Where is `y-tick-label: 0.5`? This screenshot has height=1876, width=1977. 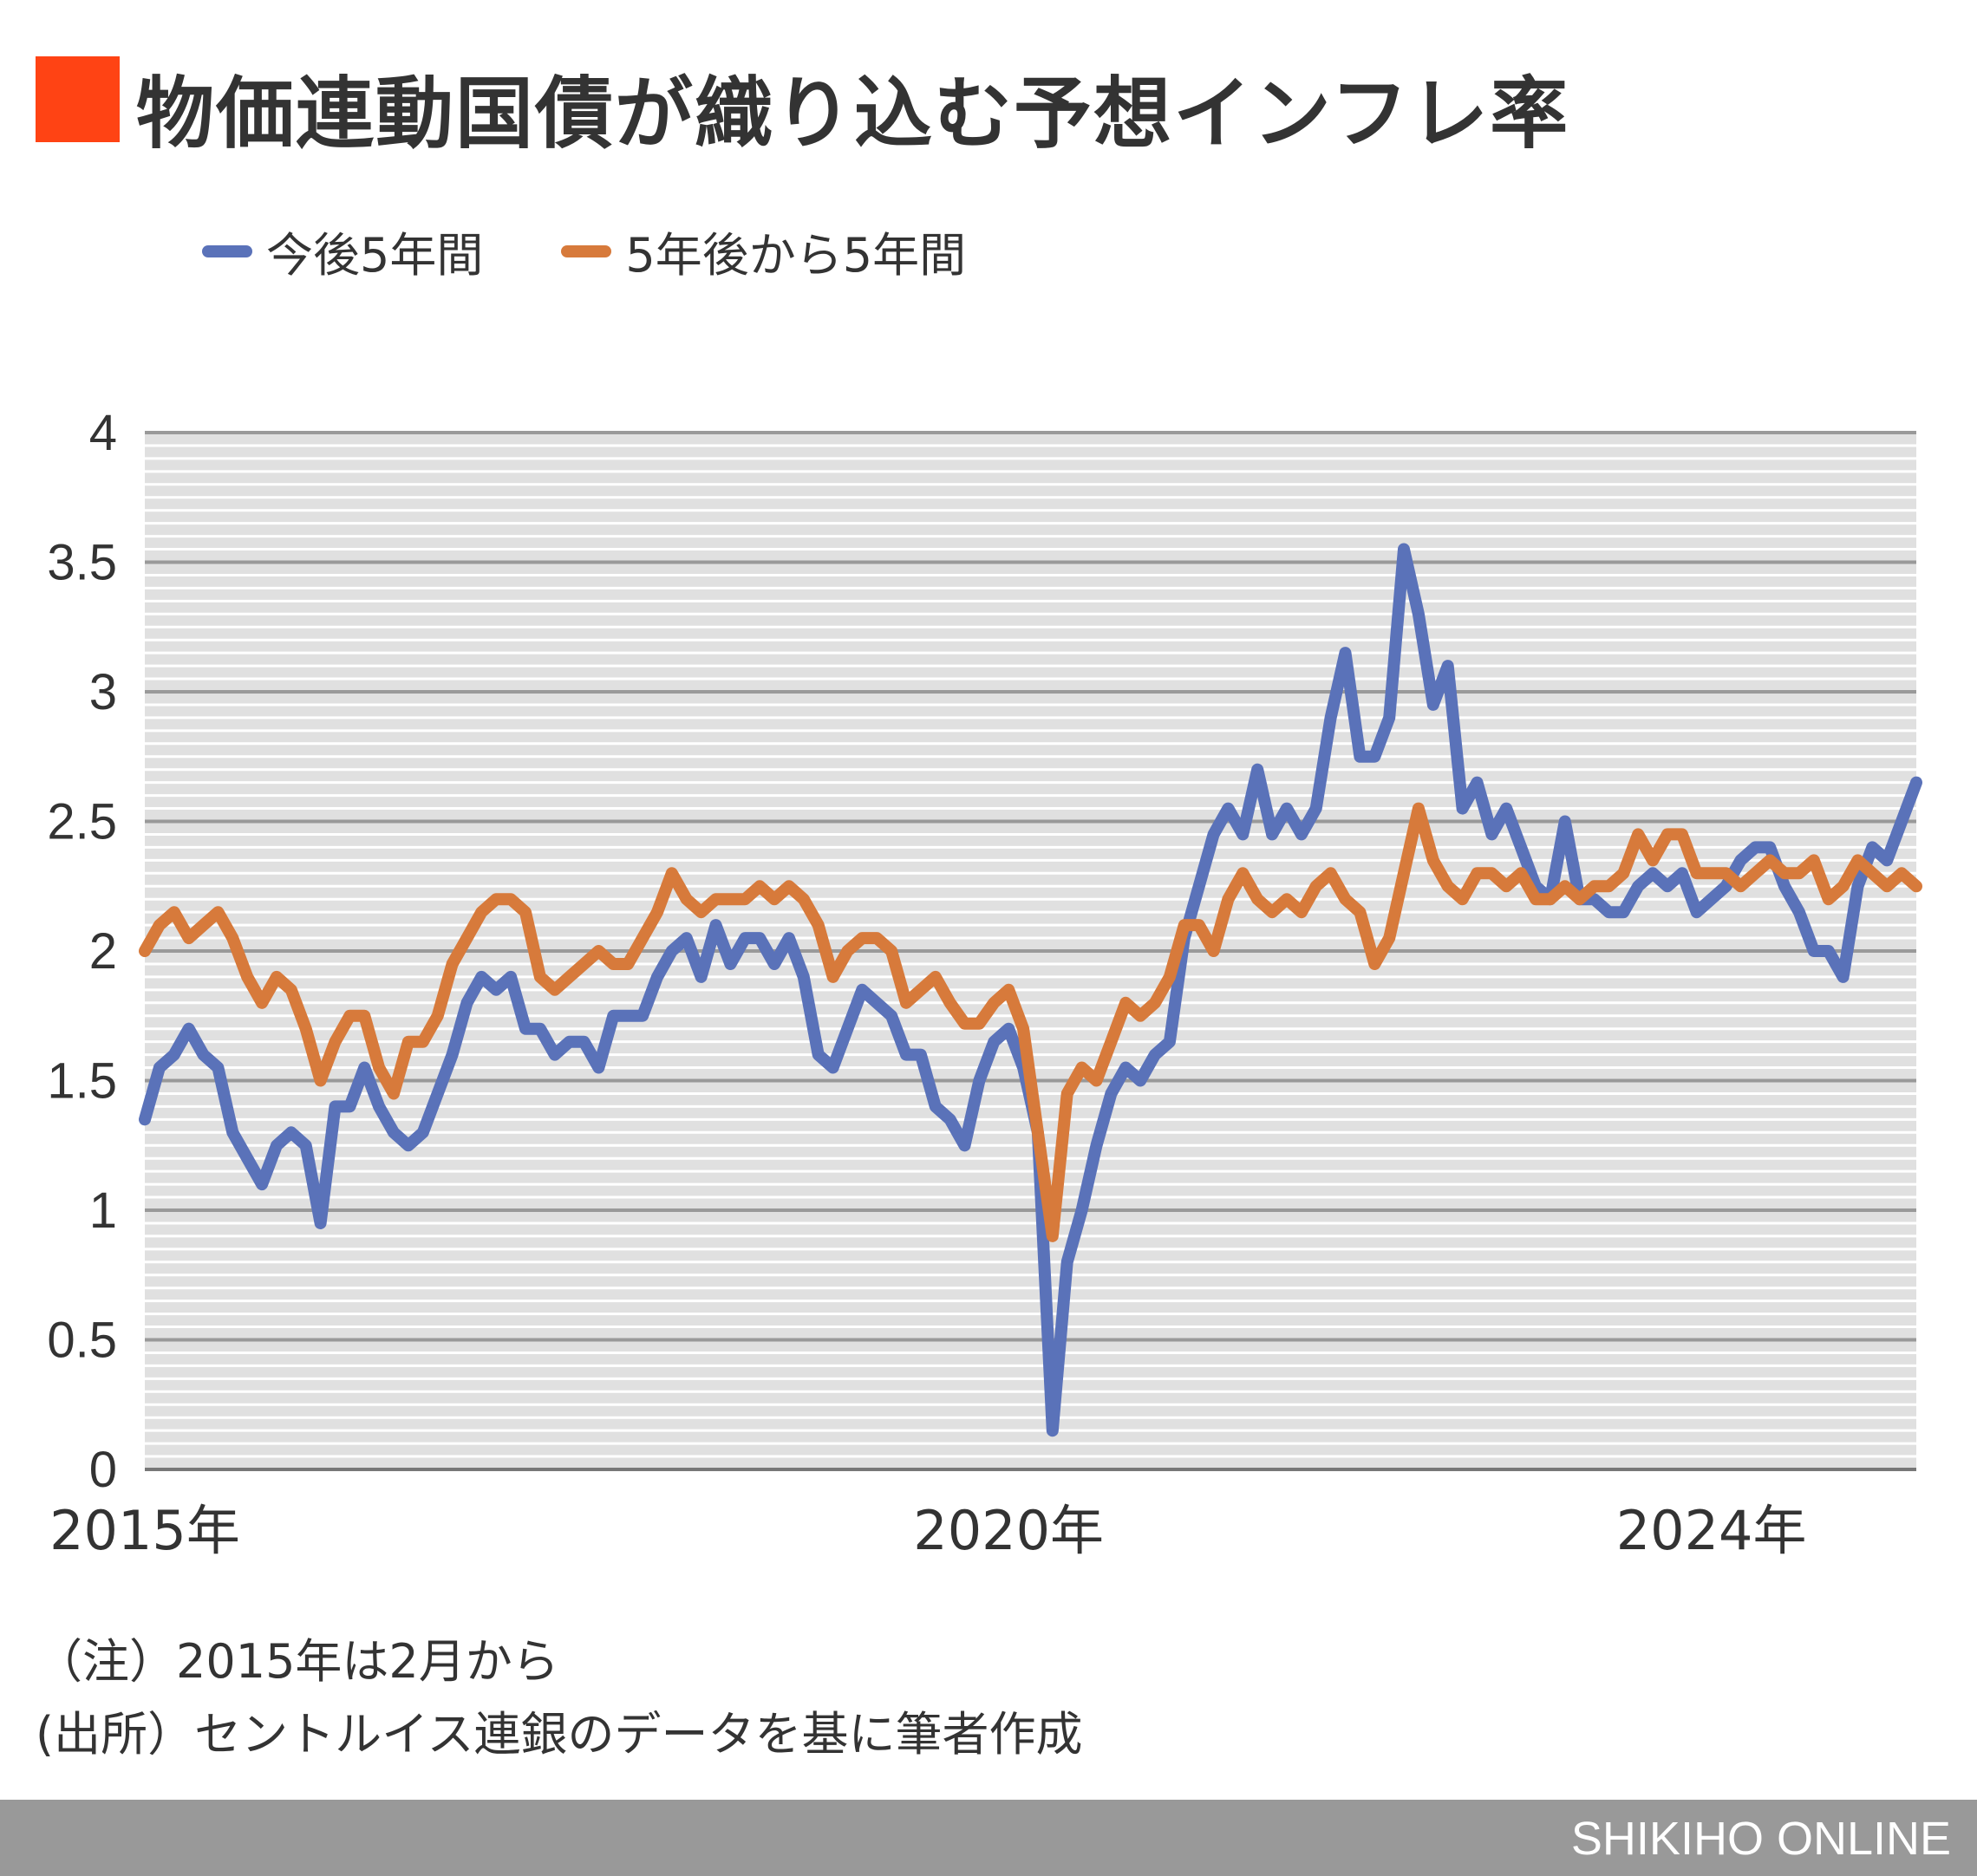 y-tick-label: 0.5 is located at coordinates (82, 1341).